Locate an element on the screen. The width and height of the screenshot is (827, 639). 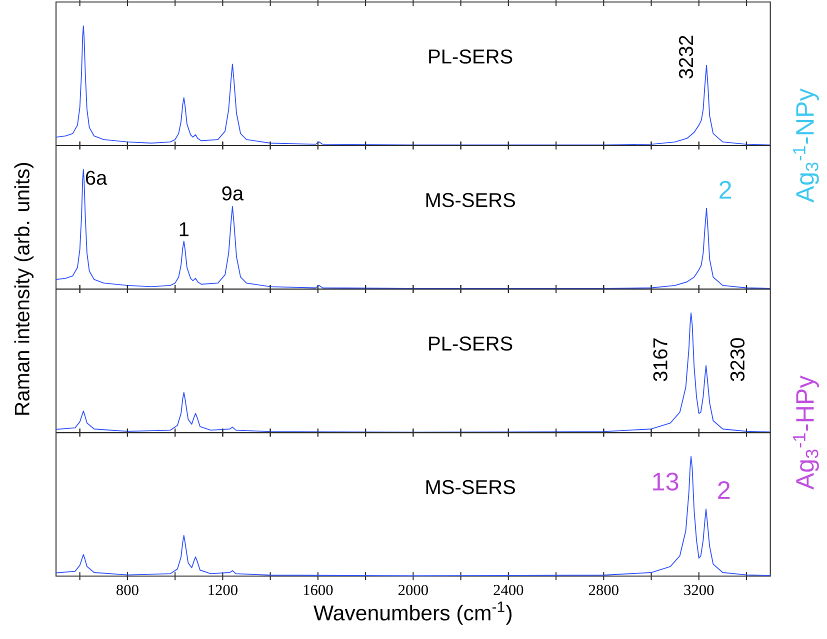
x-tick-label: 800 is located at coordinates (127, 590).